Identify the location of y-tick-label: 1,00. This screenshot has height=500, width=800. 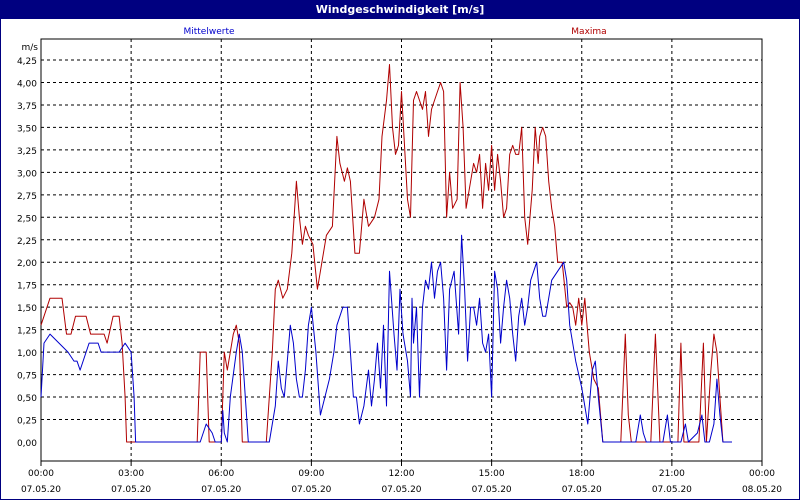
(27, 354).